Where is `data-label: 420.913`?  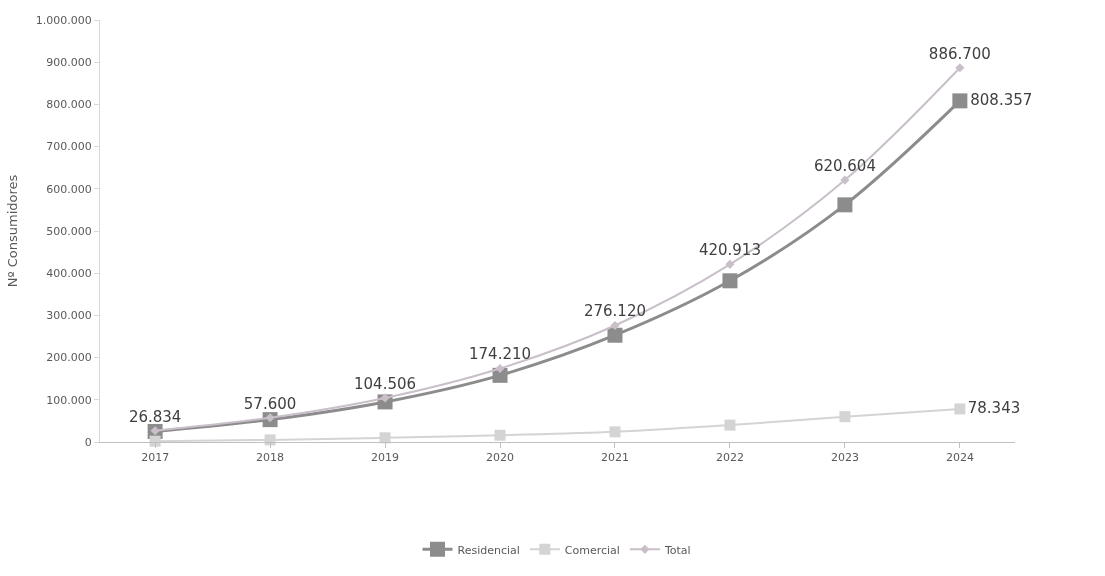
data-label: 420.913 is located at coordinates (729, 250).